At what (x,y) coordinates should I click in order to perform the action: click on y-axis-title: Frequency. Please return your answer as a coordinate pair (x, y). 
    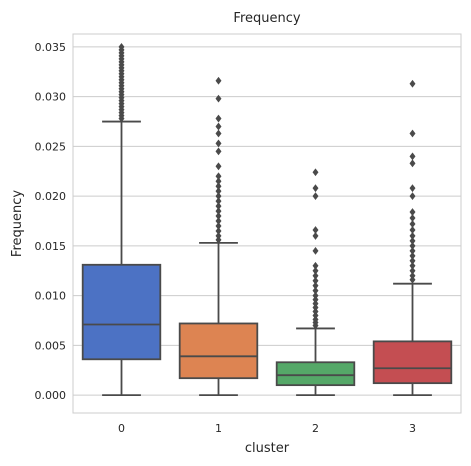
    Looking at the image, I should click on (17, 223).